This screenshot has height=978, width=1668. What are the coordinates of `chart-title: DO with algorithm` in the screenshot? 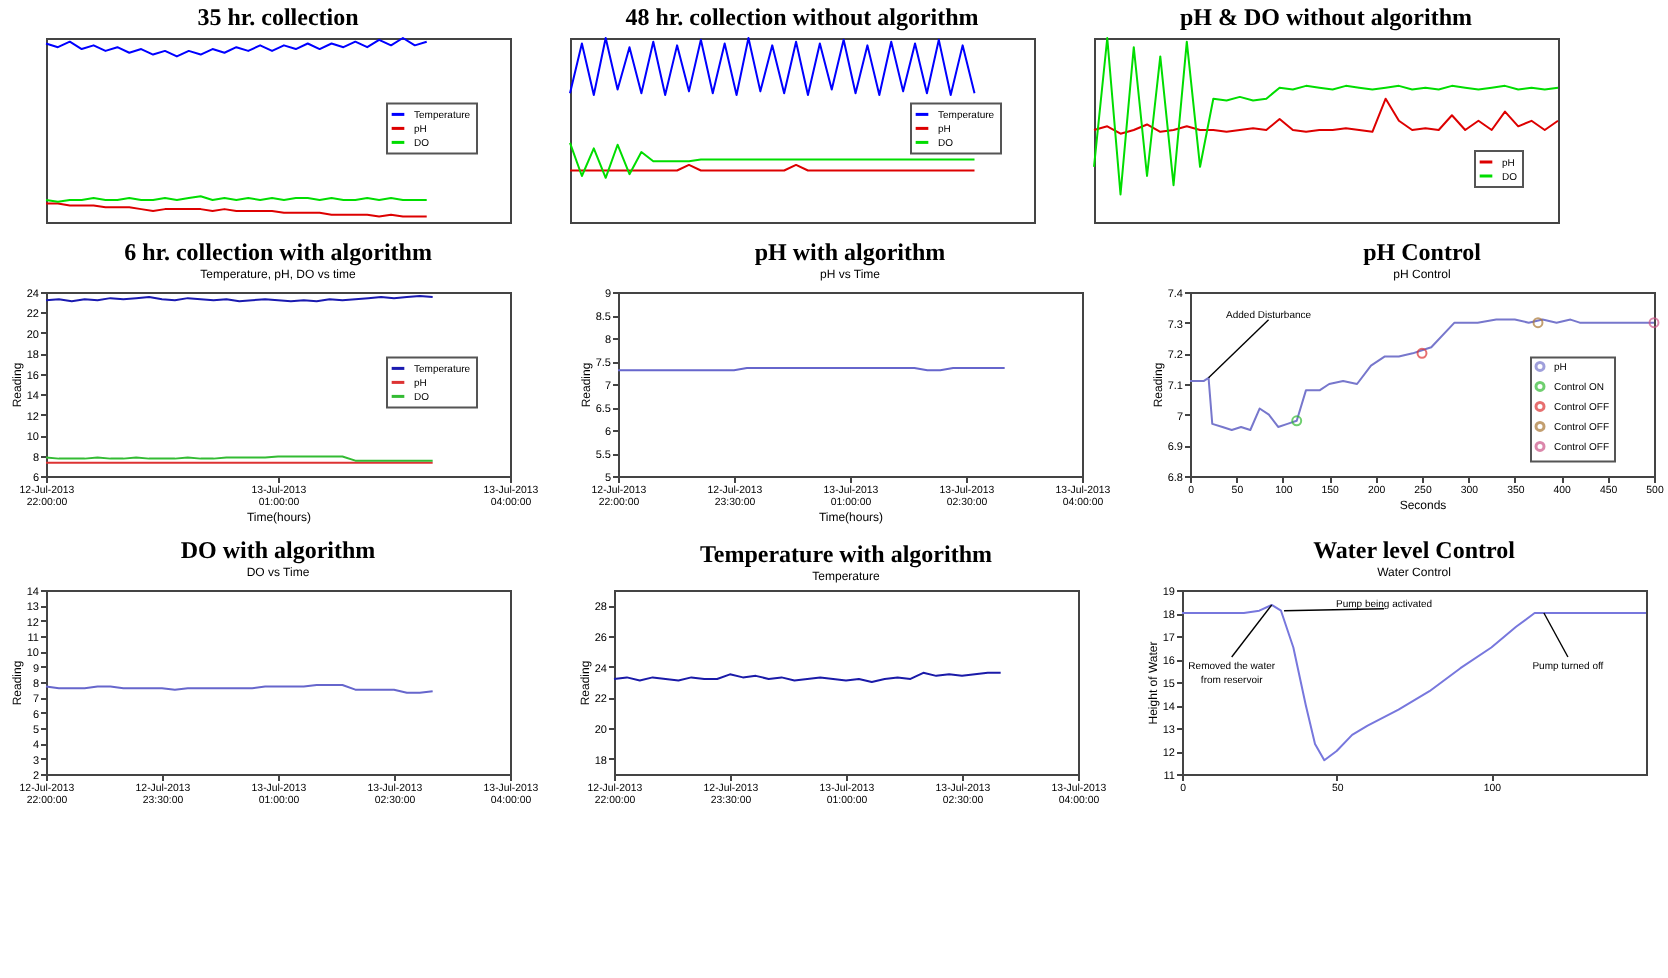 It's located at (278, 550).